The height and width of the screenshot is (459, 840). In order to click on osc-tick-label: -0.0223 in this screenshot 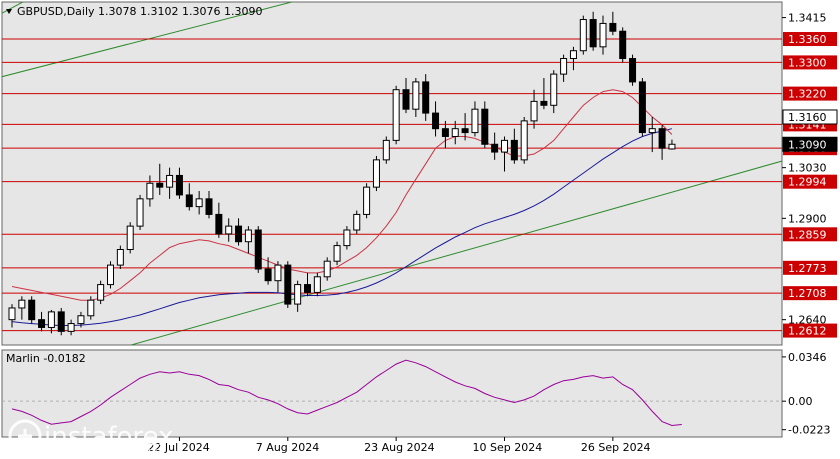, I will do `click(809, 430)`.